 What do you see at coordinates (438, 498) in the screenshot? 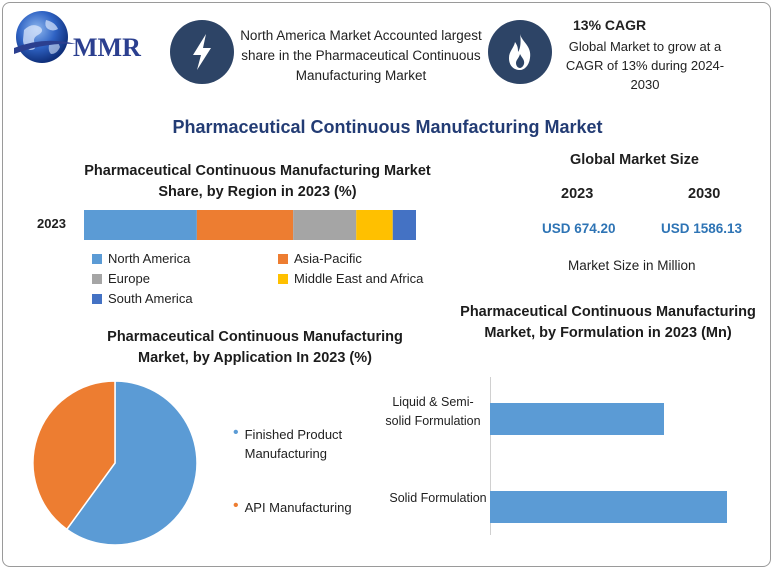
I see `formulation-category-label: Solid Formulation` at bounding box center [438, 498].